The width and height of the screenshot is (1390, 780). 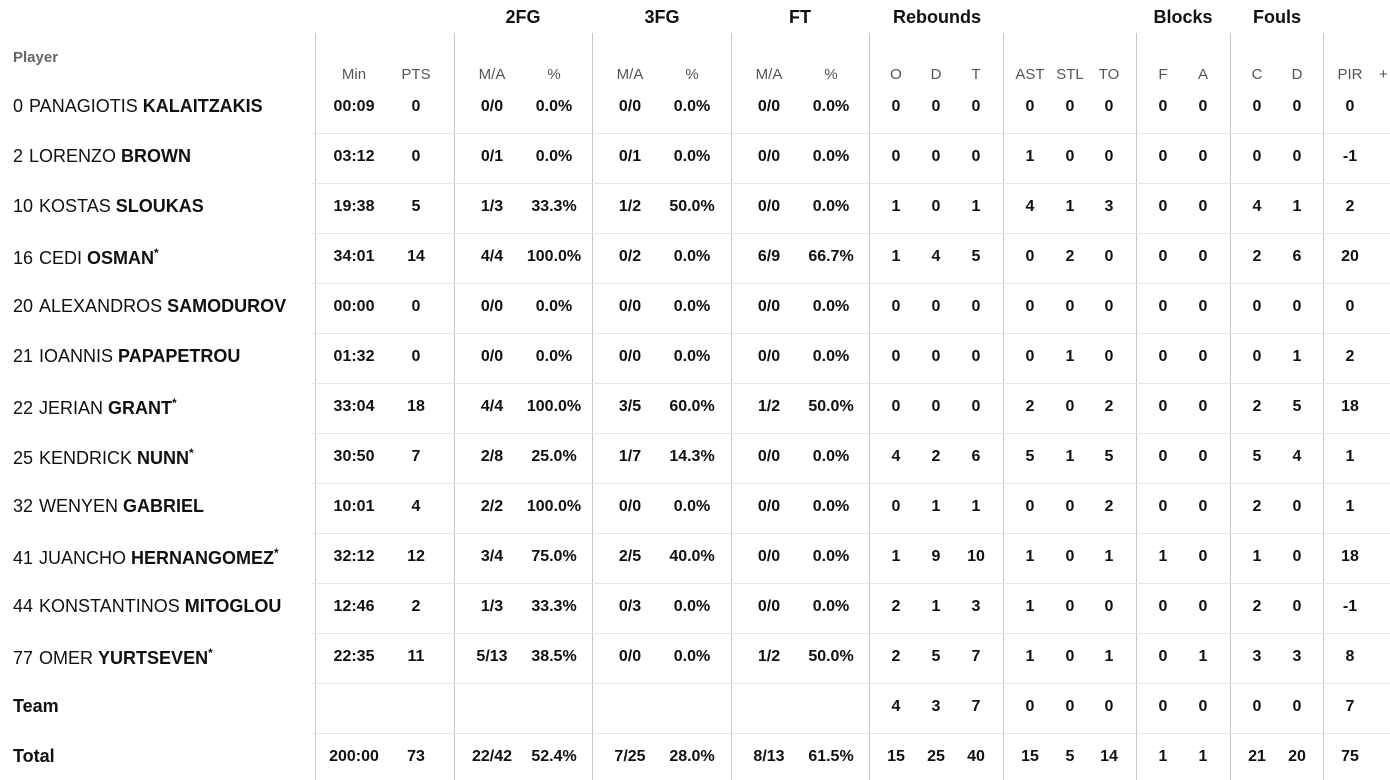 What do you see at coordinates (1257, 74) in the screenshot?
I see `column-header: C` at bounding box center [1257, 74].